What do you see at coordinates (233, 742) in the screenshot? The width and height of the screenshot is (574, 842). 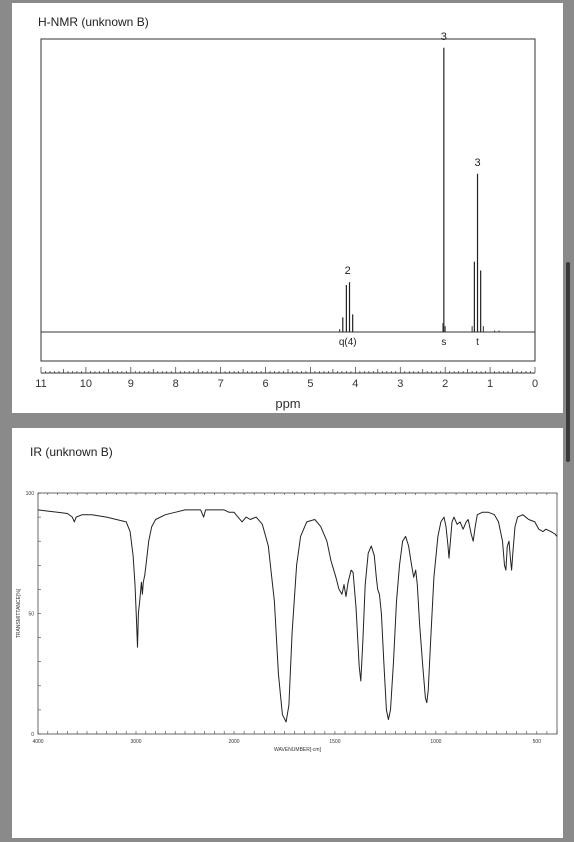 I see `ir-x-tick-label-2: 2000` at bounding box center [233, 742].